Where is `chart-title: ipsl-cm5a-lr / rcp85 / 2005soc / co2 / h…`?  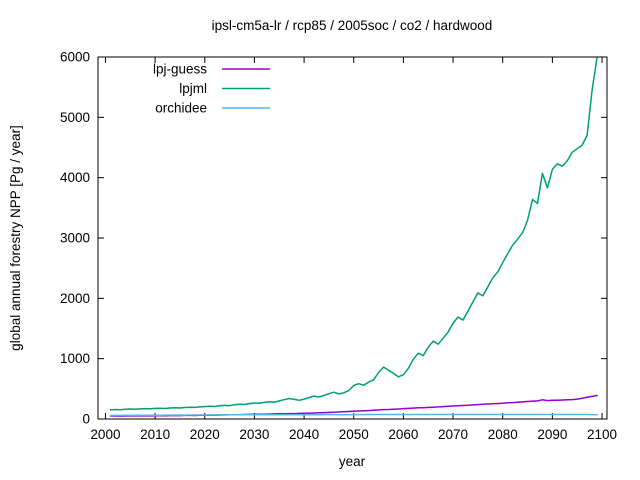
chart-title: ipsl-cm5a-lr / rcp85 / 2005soc / co2 / h… is located at coordinates (352, 25).